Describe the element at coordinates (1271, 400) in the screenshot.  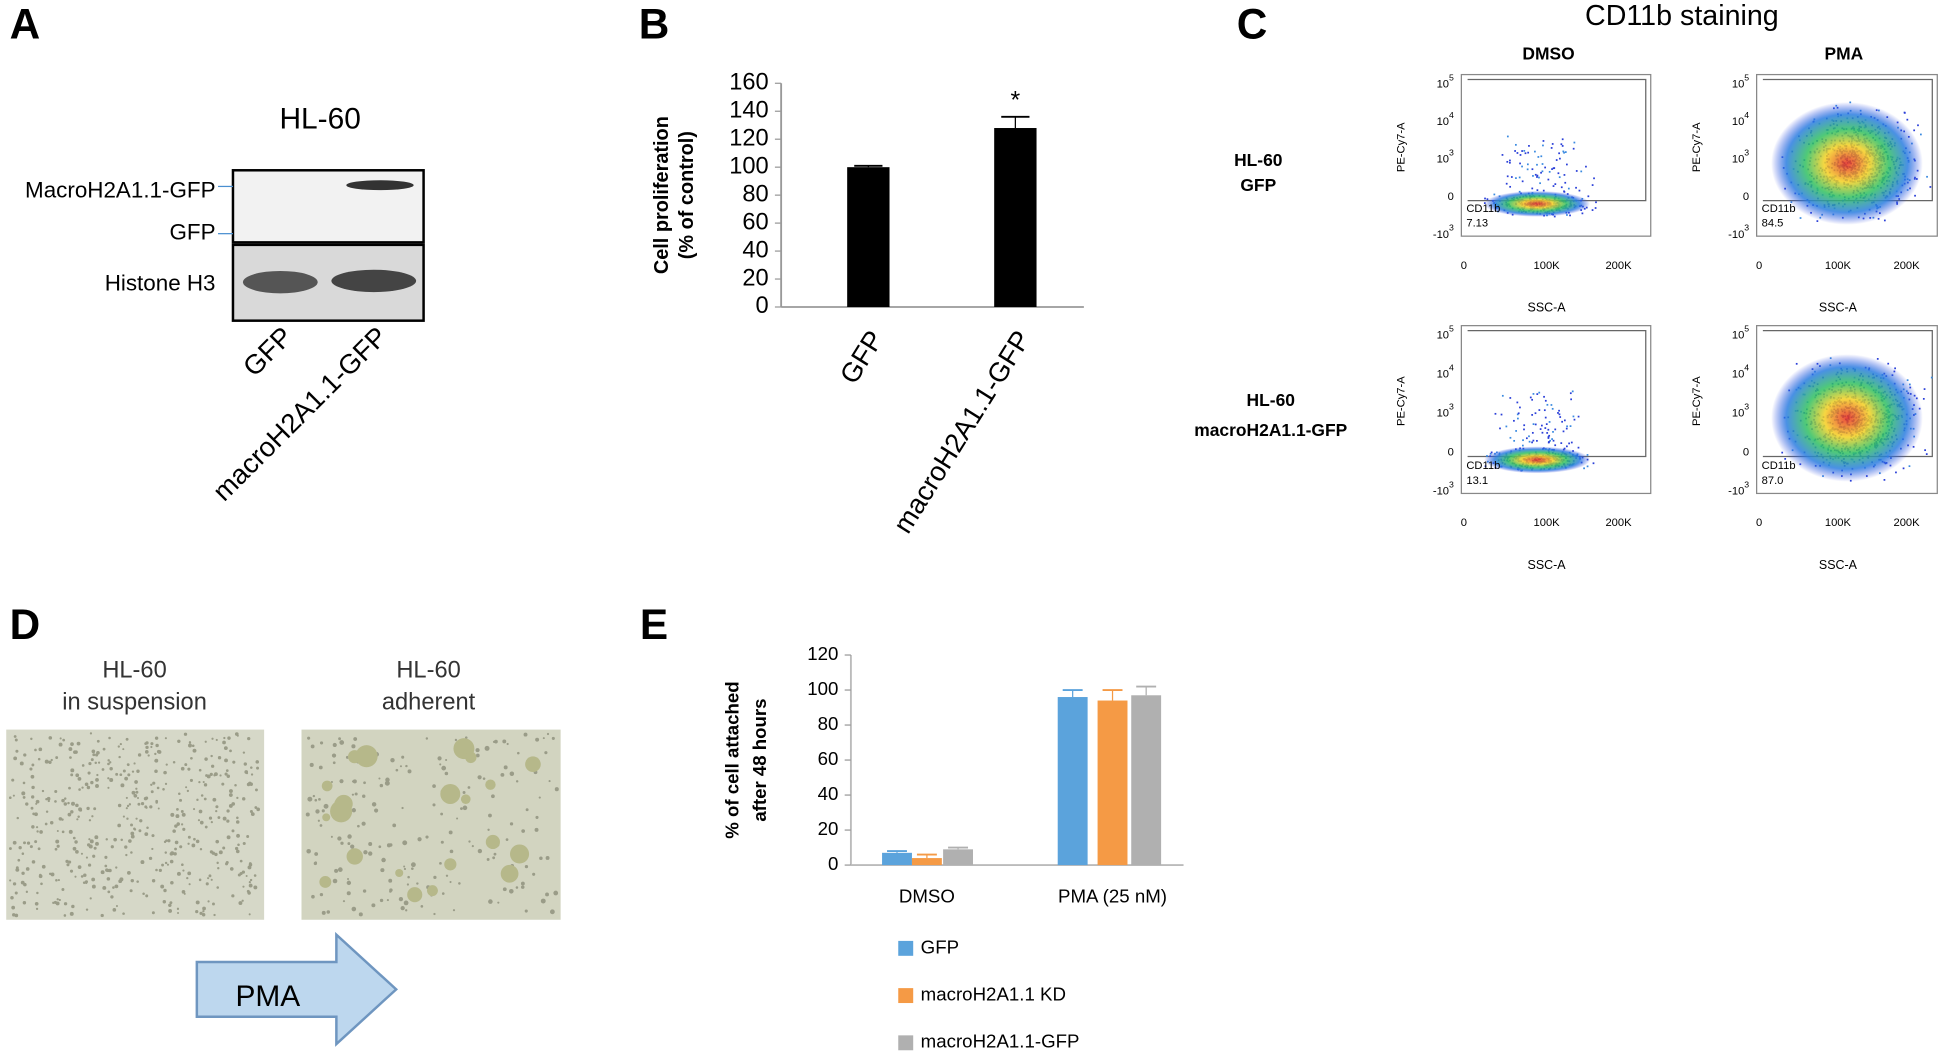
I see `row-label: HL-60` at that location.